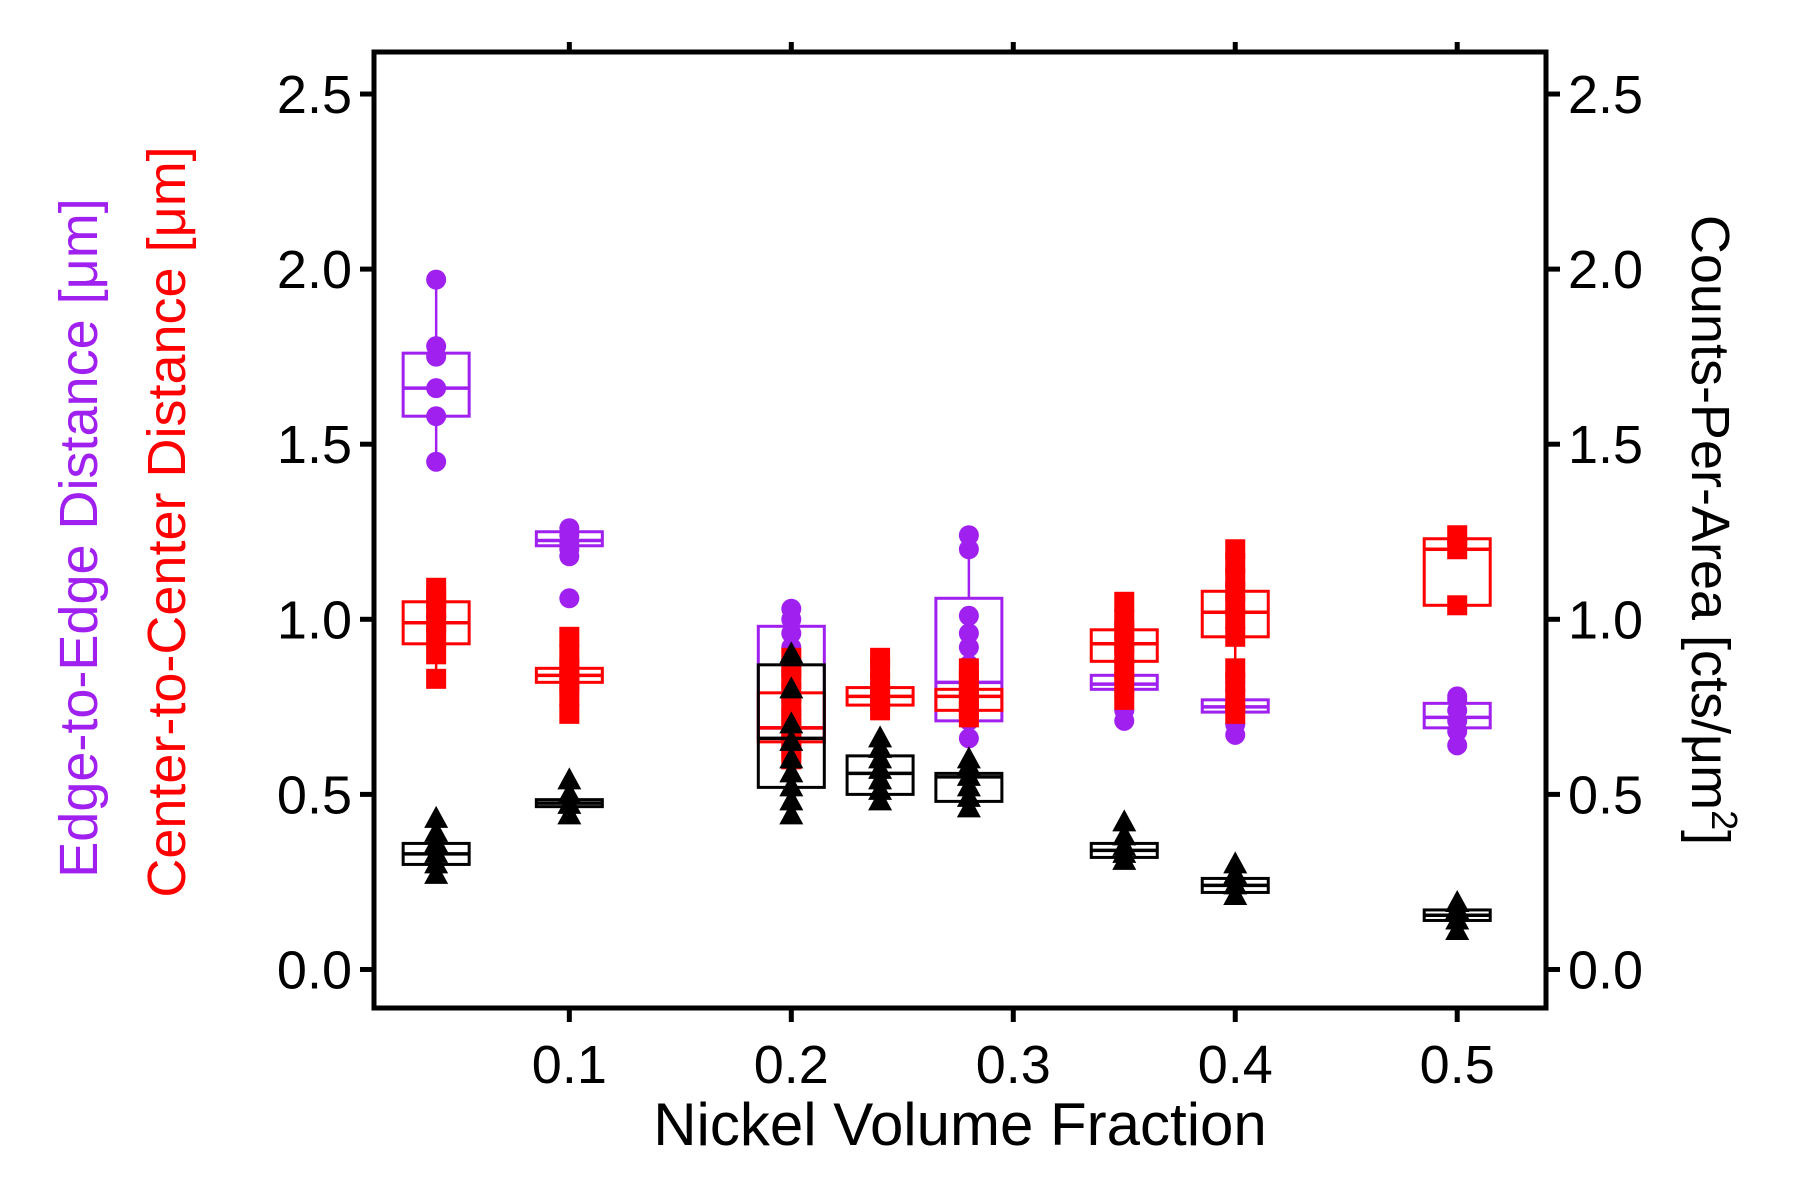 The width and height of the screenshot is (1800, 1200). I want to click on right-label-main: Counts-Per-Area [cts/μm, so click(1710, 512).